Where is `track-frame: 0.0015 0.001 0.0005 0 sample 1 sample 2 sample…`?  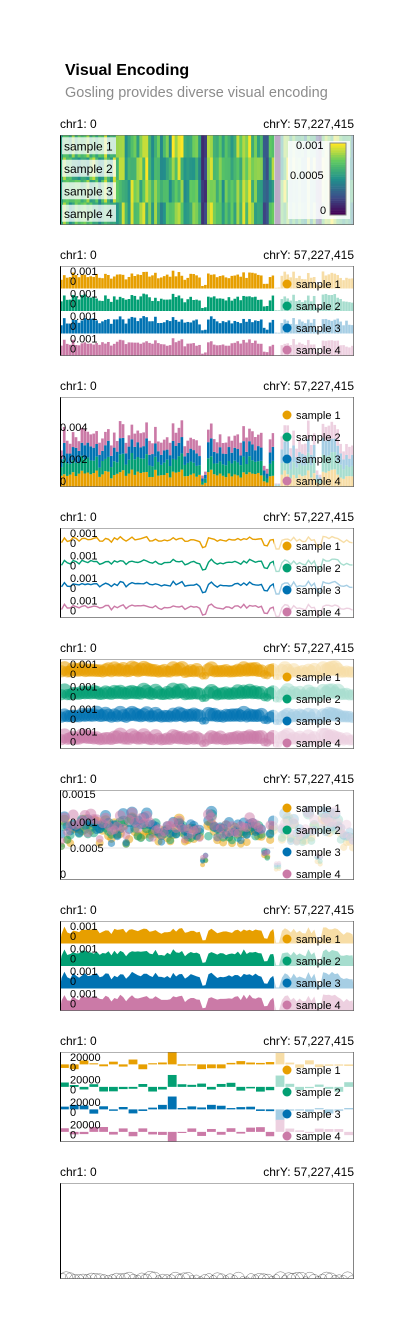
track-frame: 0.0015 0.001 0.0005 0 sample 1 sample 2 sample… is located at coordinates (207, 835).